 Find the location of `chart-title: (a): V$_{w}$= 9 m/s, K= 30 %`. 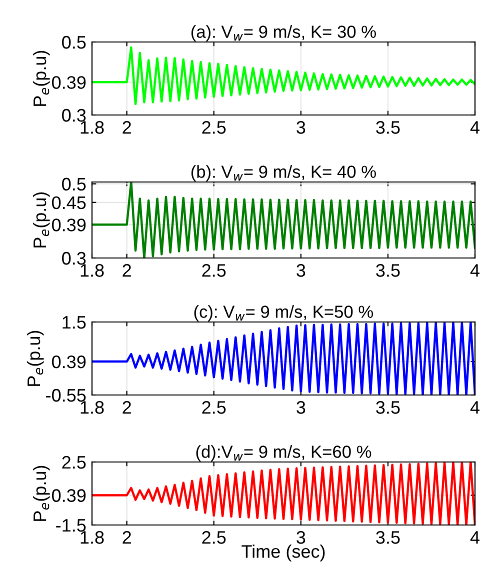

chart-title: (a): V$_{w}$= 9 m/s, K= 30 % is located at coordinates (283, 33).